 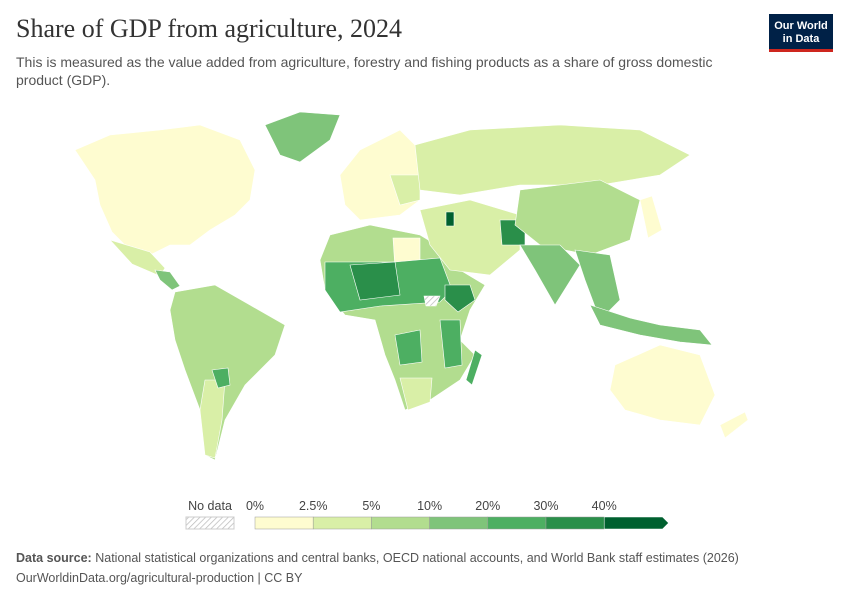 I want to click on greenland, so click(x=302, y=137).